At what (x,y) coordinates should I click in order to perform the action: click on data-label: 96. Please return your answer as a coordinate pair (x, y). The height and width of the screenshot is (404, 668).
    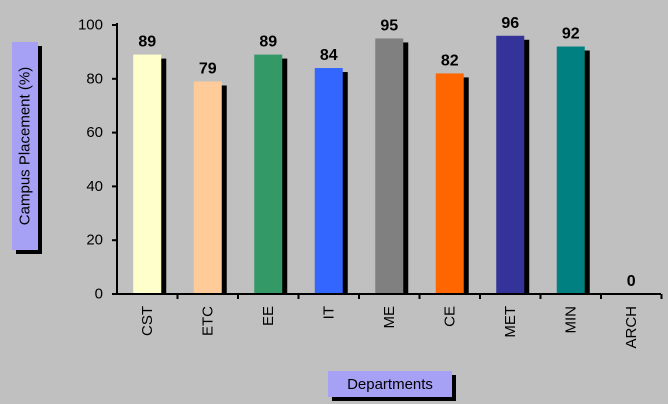
    Looking at the image, I should click on (510, 23).